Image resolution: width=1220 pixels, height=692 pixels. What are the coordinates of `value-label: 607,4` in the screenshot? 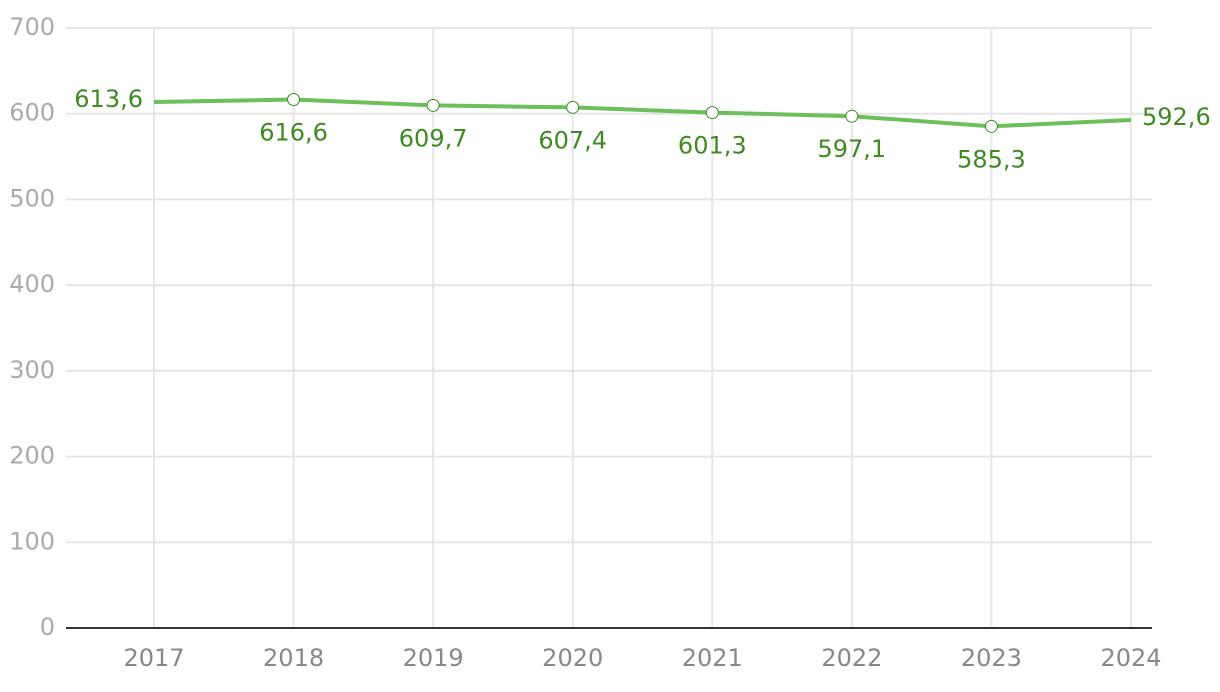 It's located at (572, 140).